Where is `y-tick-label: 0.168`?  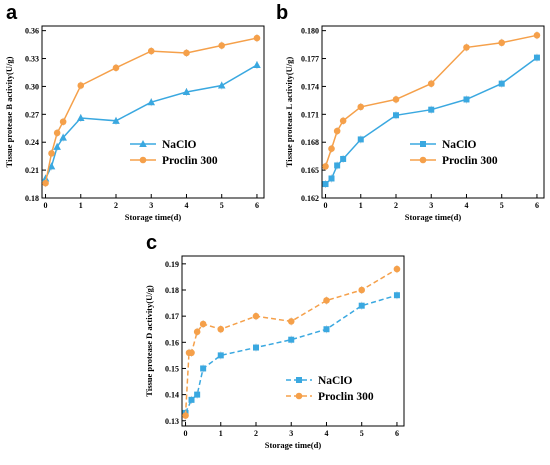 y-tick-label: 0.168 is located at coordinates (310, 142).